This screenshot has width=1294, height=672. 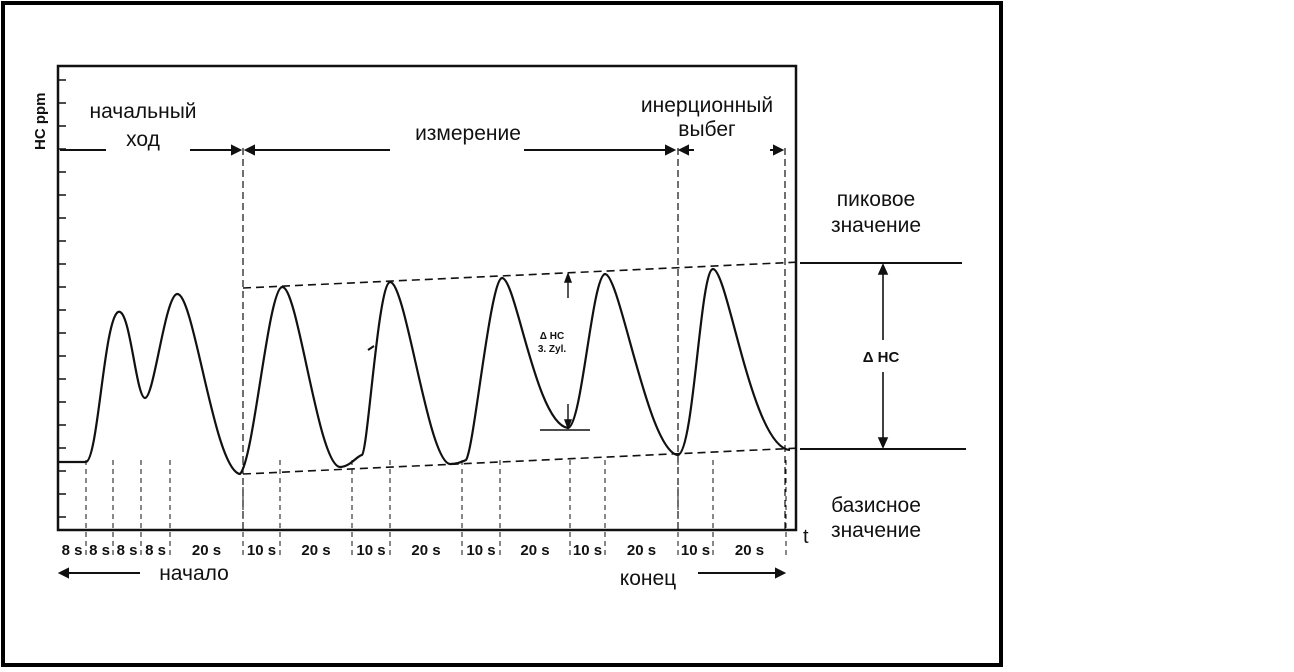 I want to click on x-axis-label: t, so click(x=806, y=537).